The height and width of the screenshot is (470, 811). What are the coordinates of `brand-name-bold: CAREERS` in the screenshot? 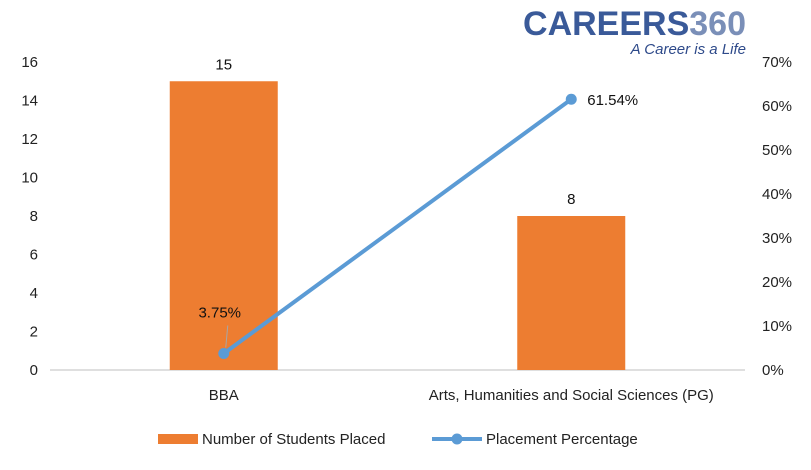 It's located at (606, 24).